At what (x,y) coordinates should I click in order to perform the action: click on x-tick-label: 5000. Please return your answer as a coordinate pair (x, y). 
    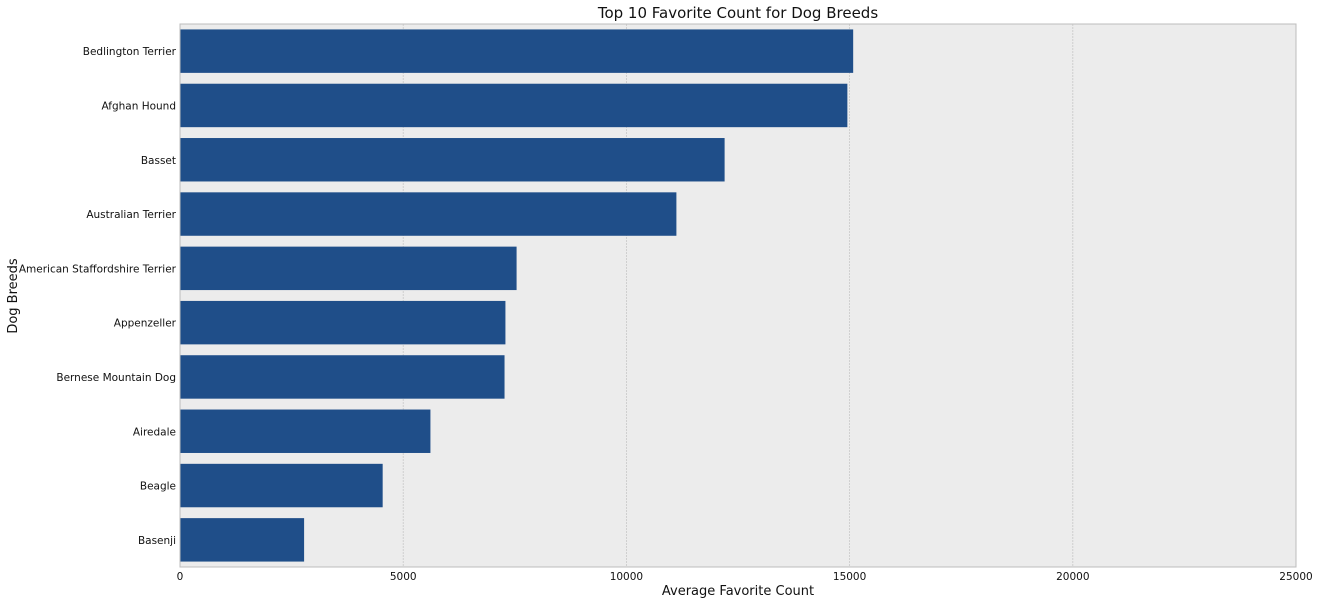
    Looking at the image, I should click on (403, 577).